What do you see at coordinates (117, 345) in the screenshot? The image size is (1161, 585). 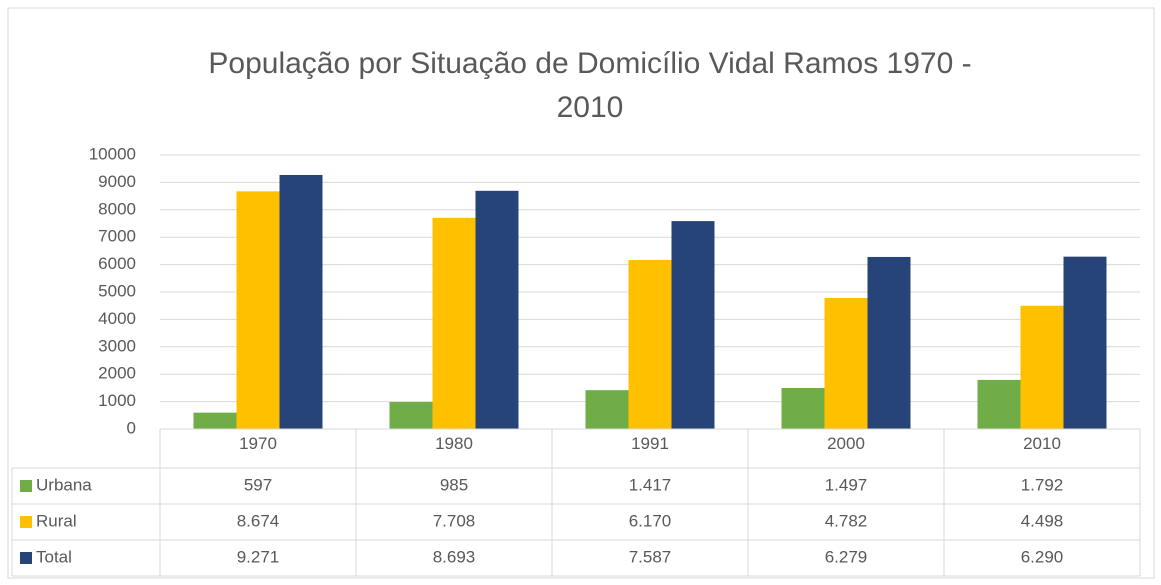 I see `y-tick-label: 3000` at bounding box center [117, 345].